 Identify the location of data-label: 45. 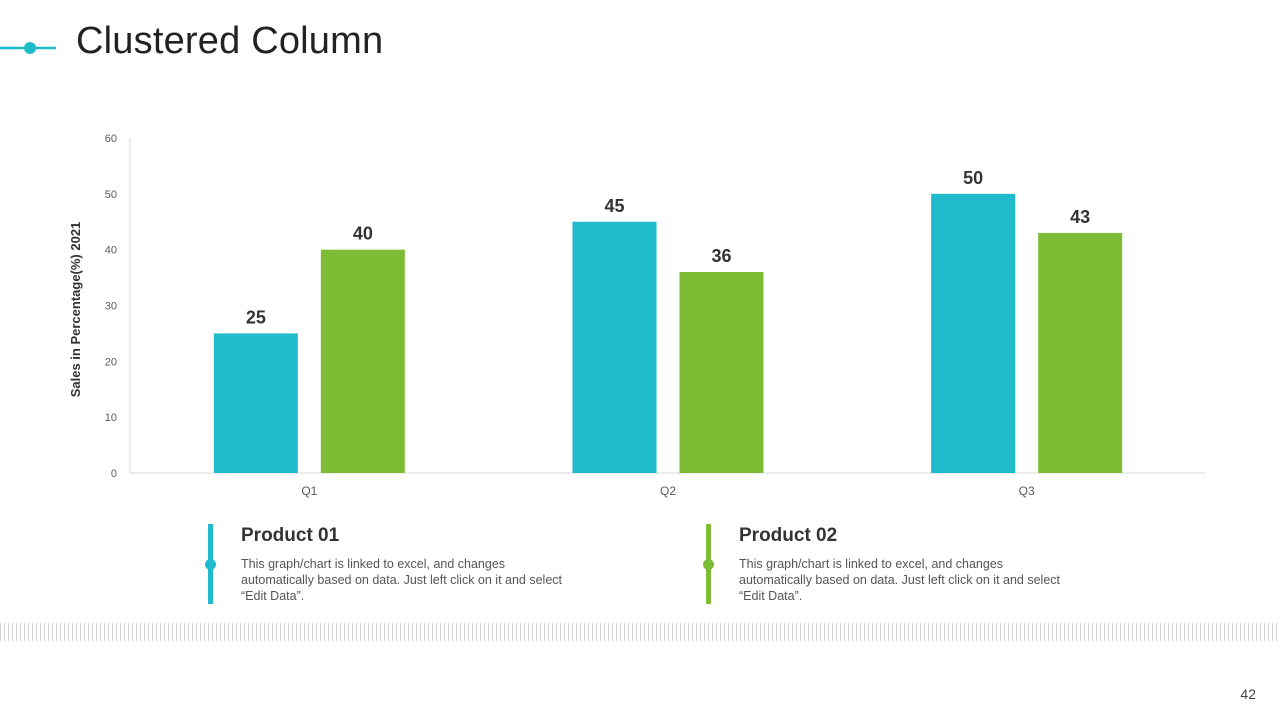
(614, 206).